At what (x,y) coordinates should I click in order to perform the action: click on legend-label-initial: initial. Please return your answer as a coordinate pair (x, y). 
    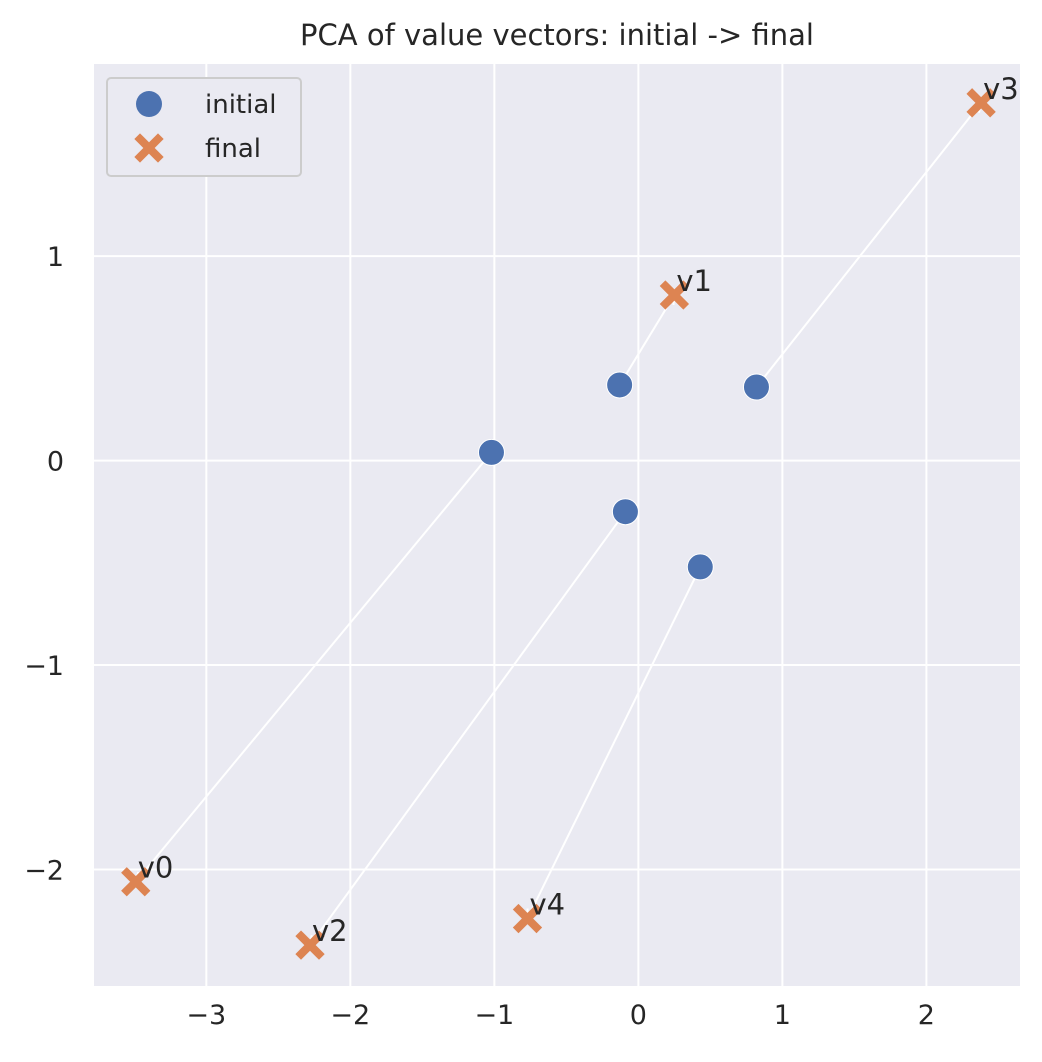
    Looking at the image, I should click on (241, 105).